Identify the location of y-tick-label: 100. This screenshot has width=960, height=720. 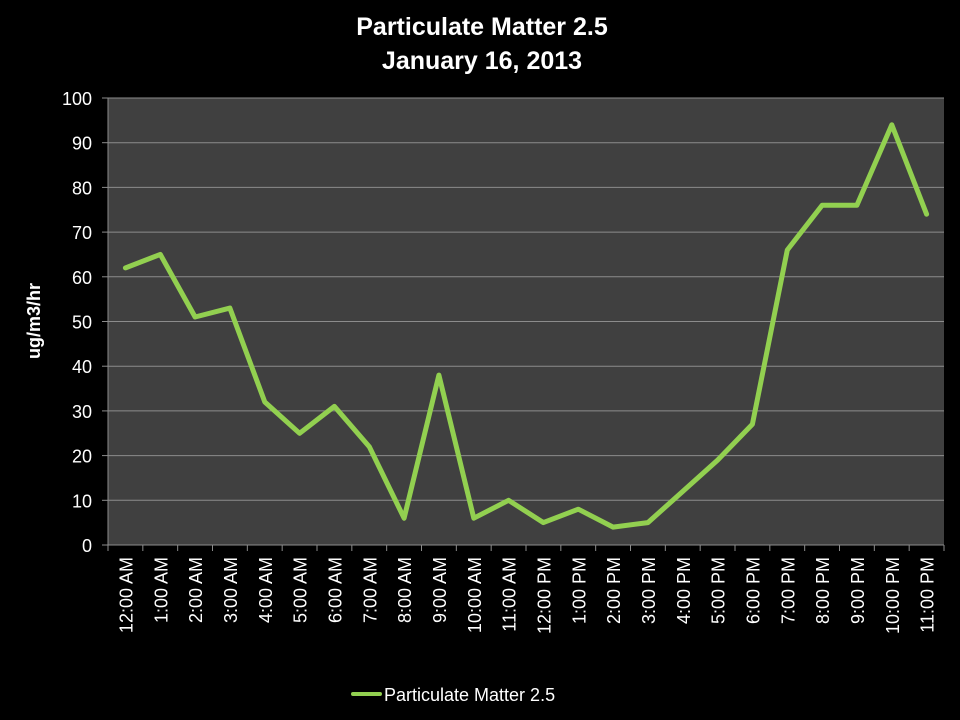
(77, 99).